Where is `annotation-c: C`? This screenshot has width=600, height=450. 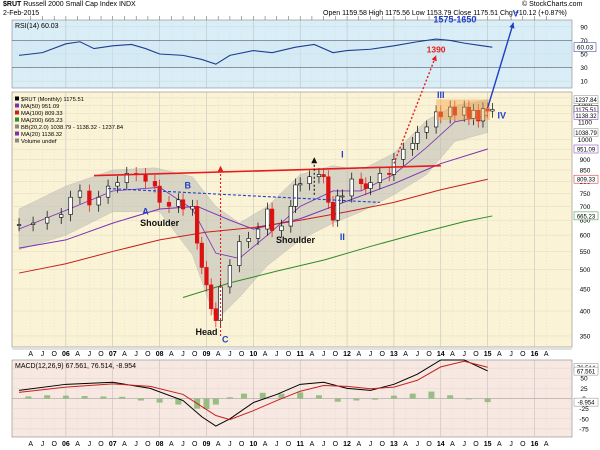 annotation-c: C is located at coordinates (225, 340).